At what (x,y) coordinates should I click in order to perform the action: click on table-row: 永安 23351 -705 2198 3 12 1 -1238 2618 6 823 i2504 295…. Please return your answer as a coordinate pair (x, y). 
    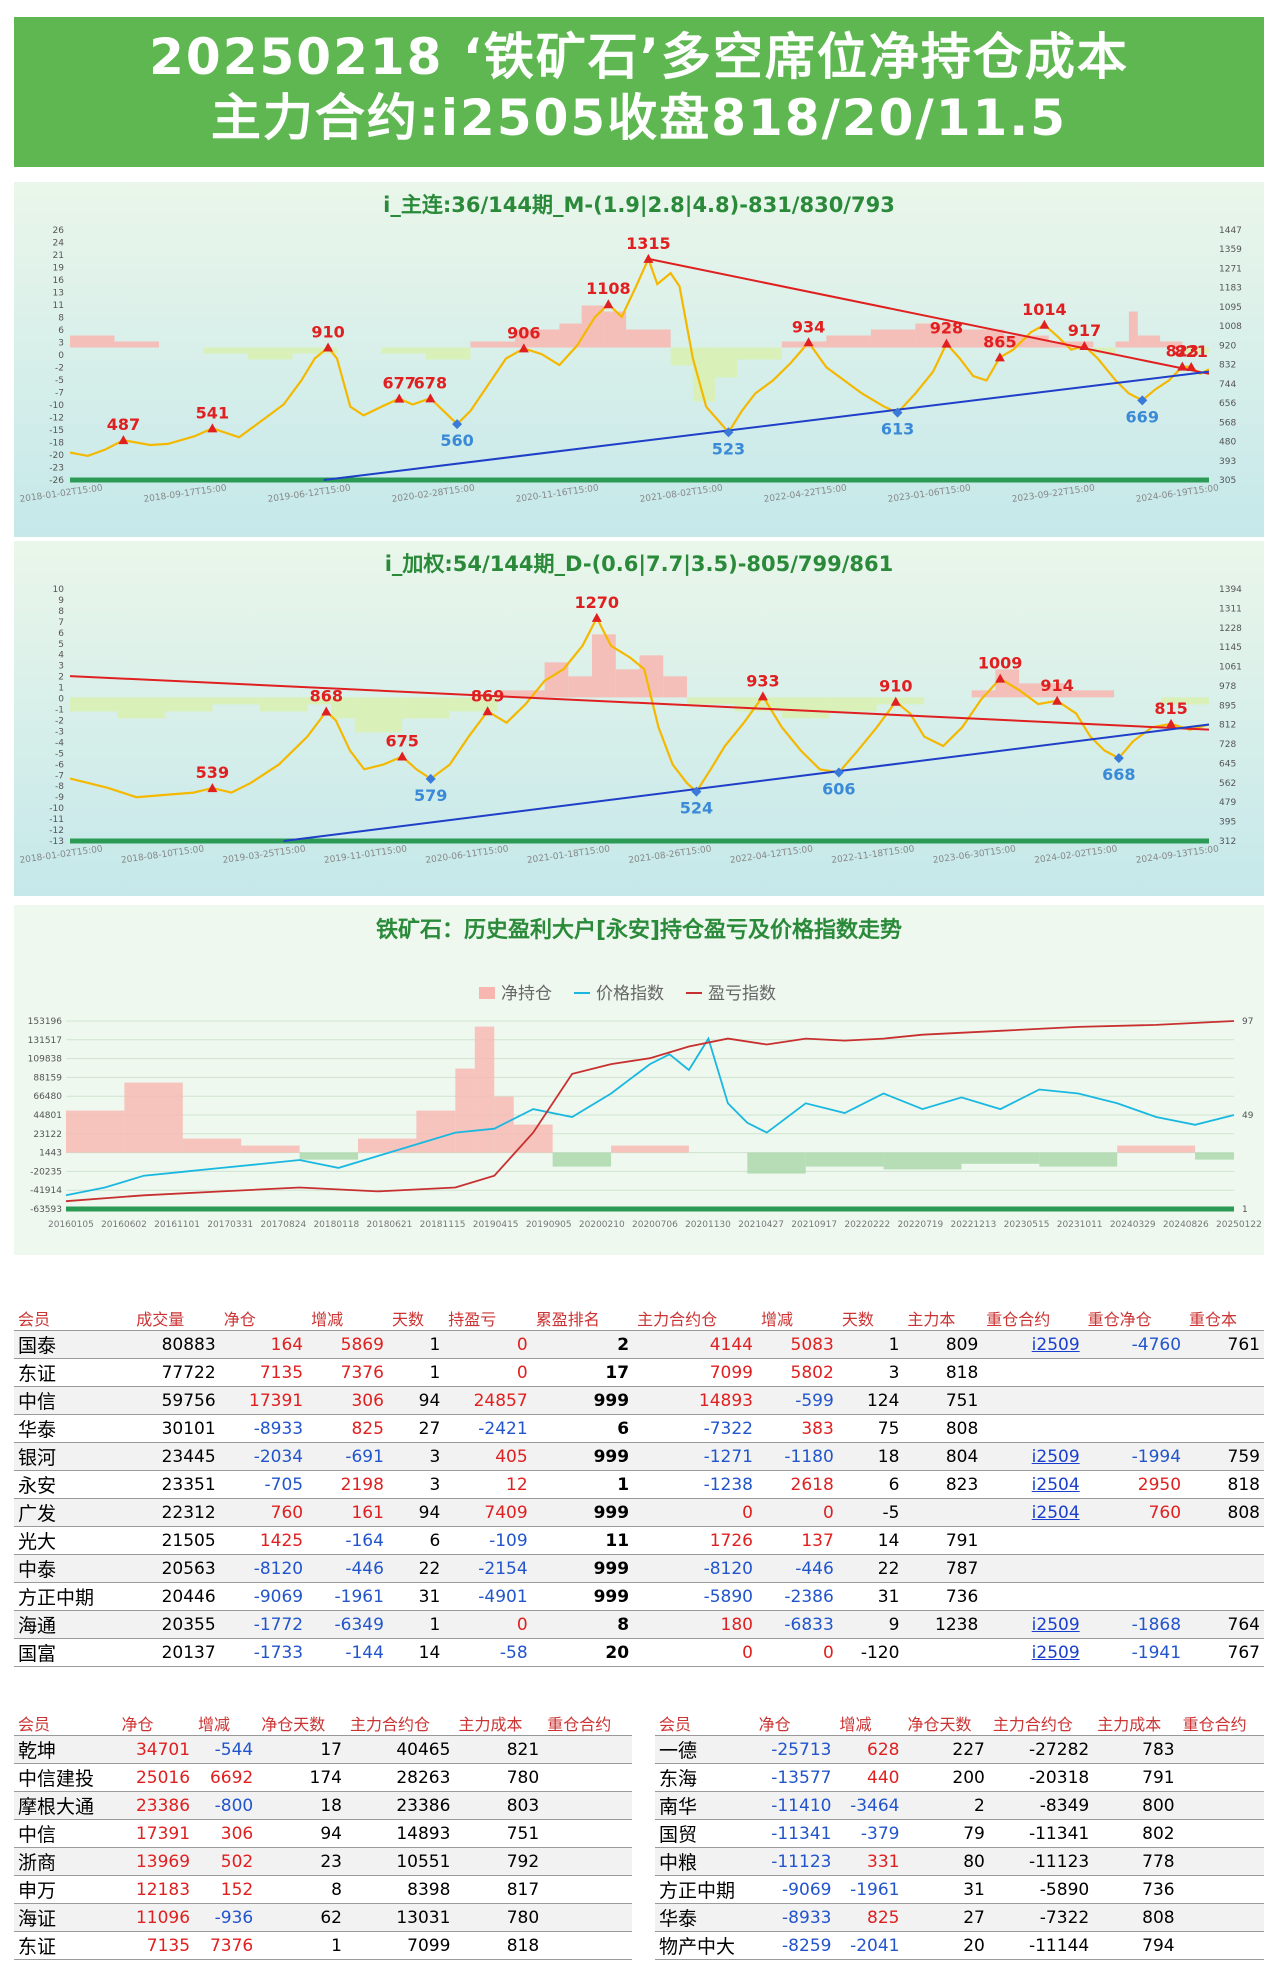
    Looking at the image, I should click on (639, 1484).